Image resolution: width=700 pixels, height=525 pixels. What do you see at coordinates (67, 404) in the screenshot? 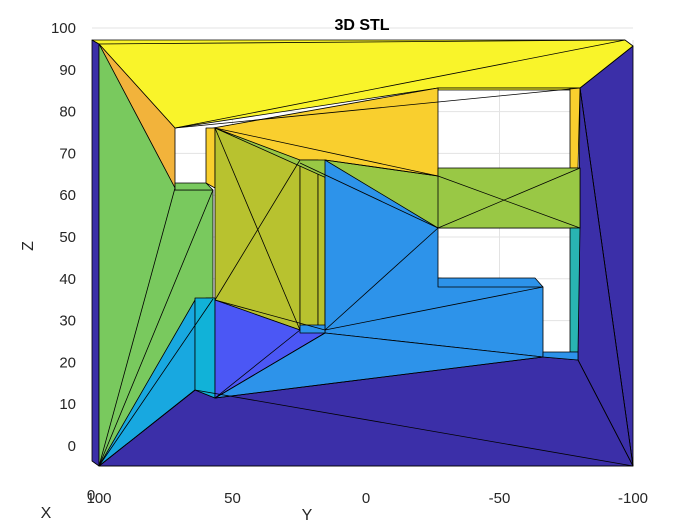
I see `z-tick-label: 10` at bounding box center [67, 404].